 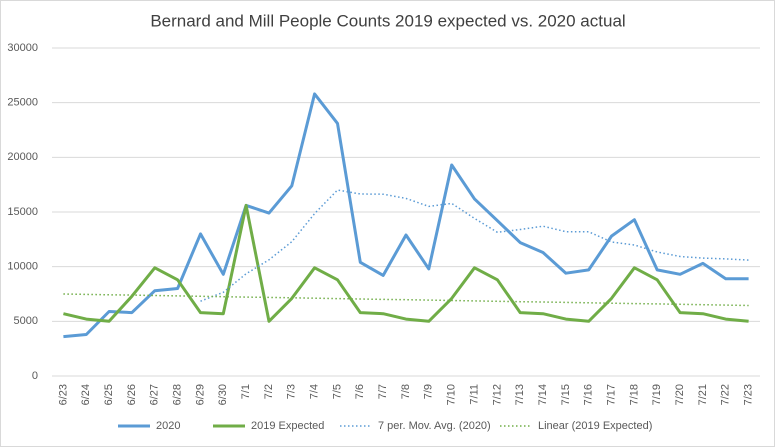 I want to click on x-tick-label: 7/12, so click(x=497, y=394).